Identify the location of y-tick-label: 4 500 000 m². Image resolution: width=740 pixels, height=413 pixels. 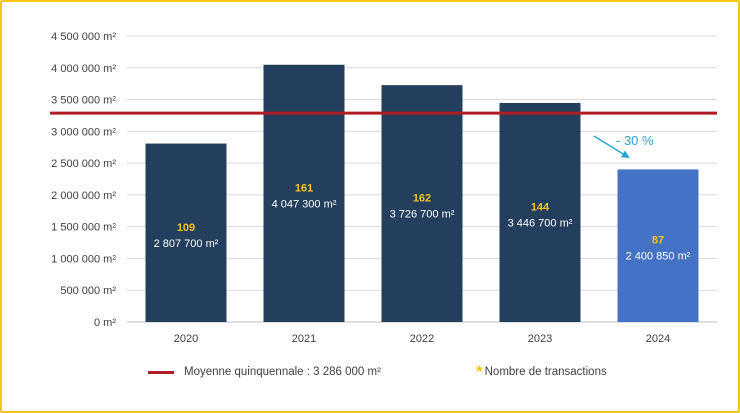
(83, 37).